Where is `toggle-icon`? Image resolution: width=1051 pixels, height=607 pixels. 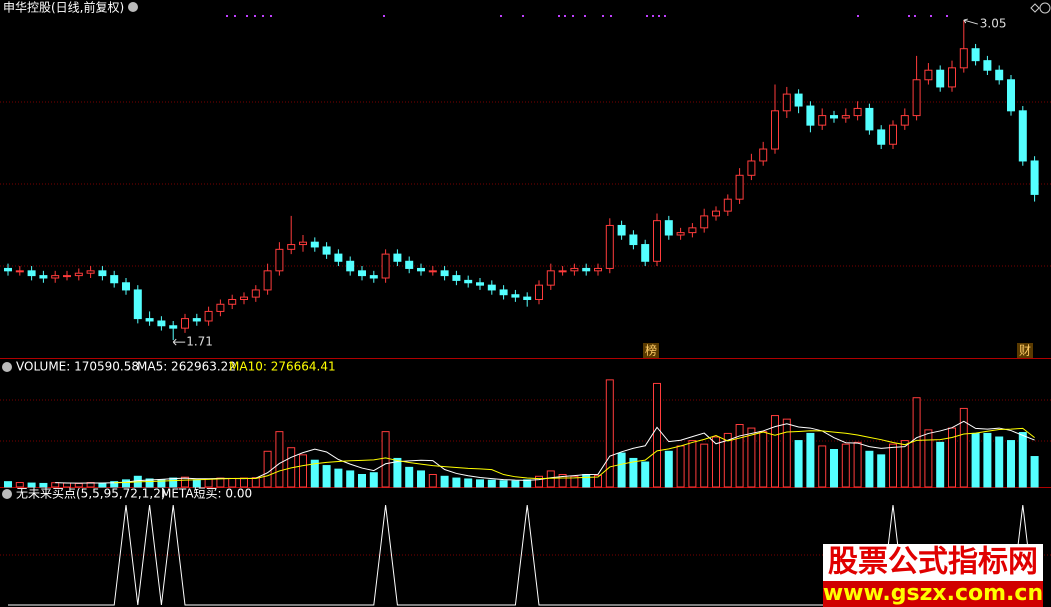 toggle-icon is located at coordinates (1035, 8).